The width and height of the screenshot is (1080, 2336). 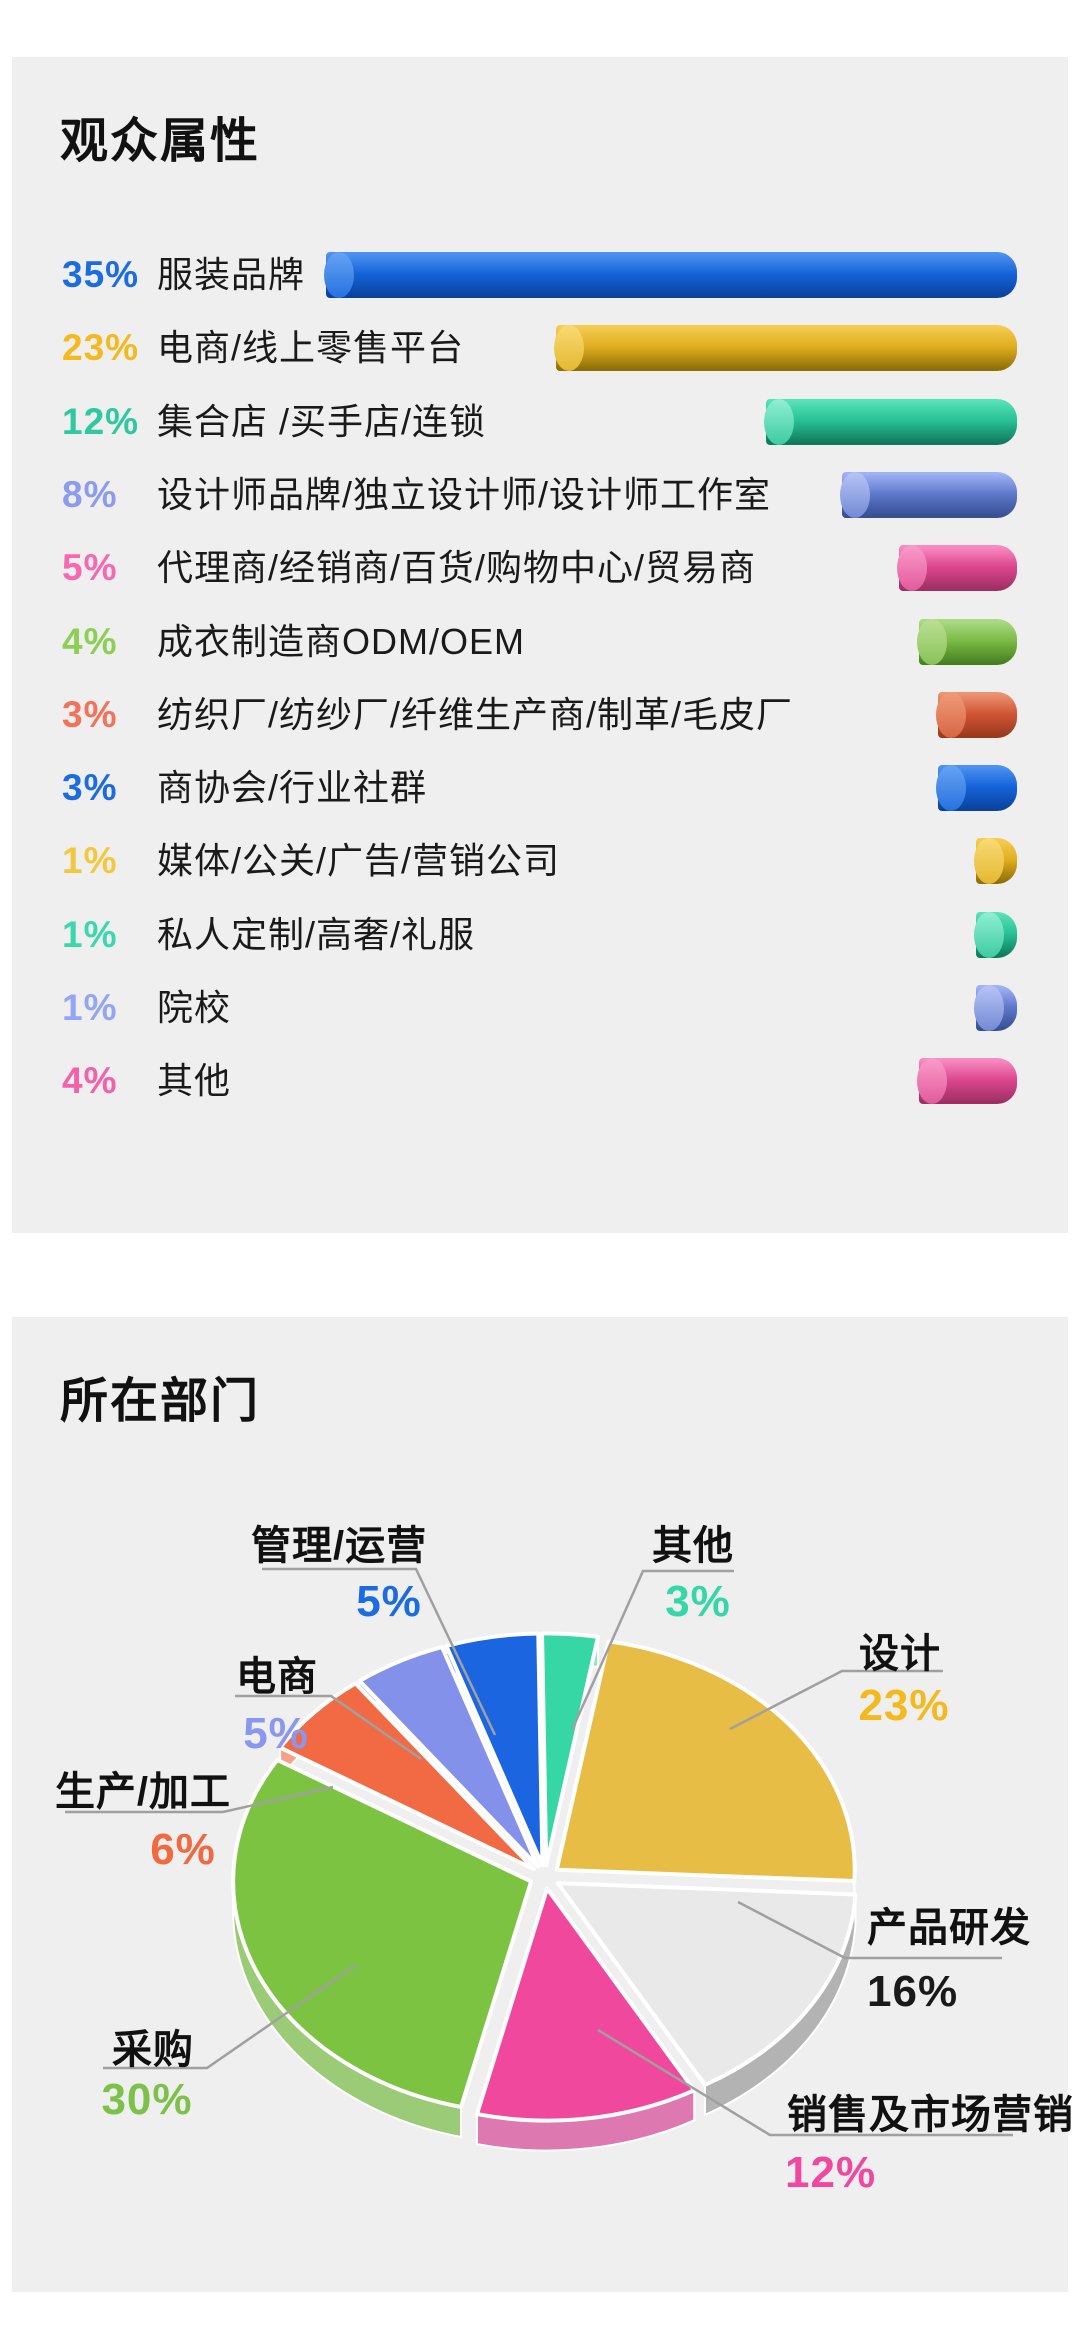 I want to click on bar-row: 4% 其他, so click(x=540, y=1081).